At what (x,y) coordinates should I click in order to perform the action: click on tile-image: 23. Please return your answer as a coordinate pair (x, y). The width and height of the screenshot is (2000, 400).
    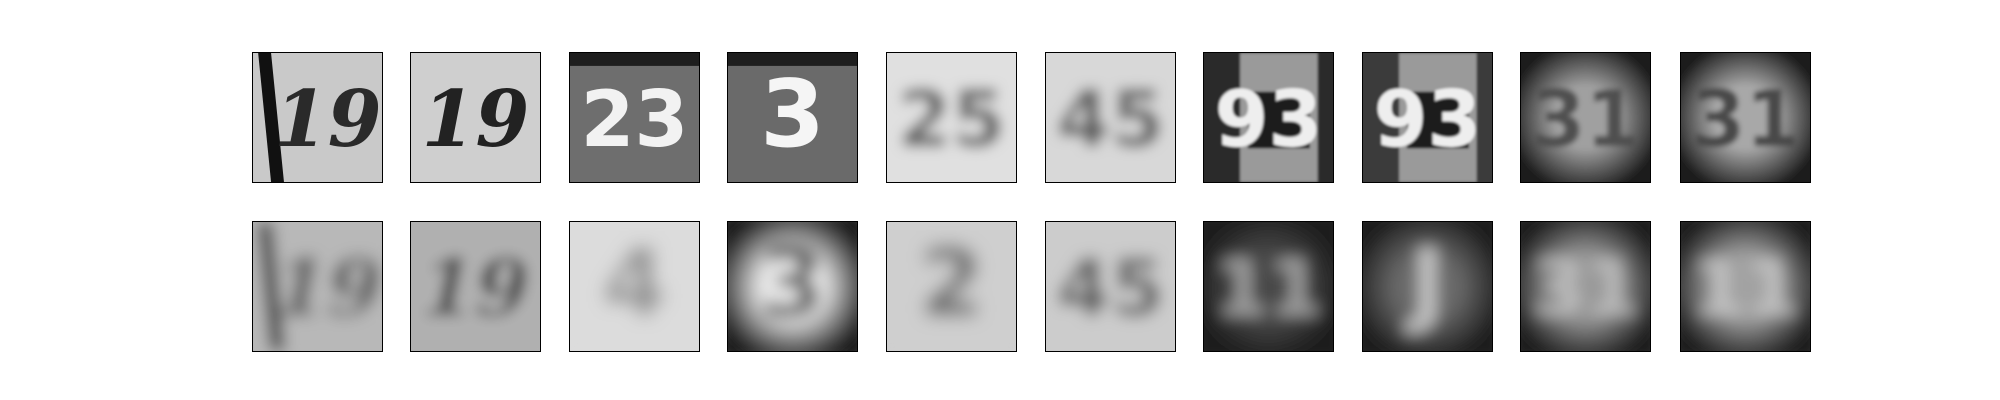
    Looking at the image, I should click on (634, 117).